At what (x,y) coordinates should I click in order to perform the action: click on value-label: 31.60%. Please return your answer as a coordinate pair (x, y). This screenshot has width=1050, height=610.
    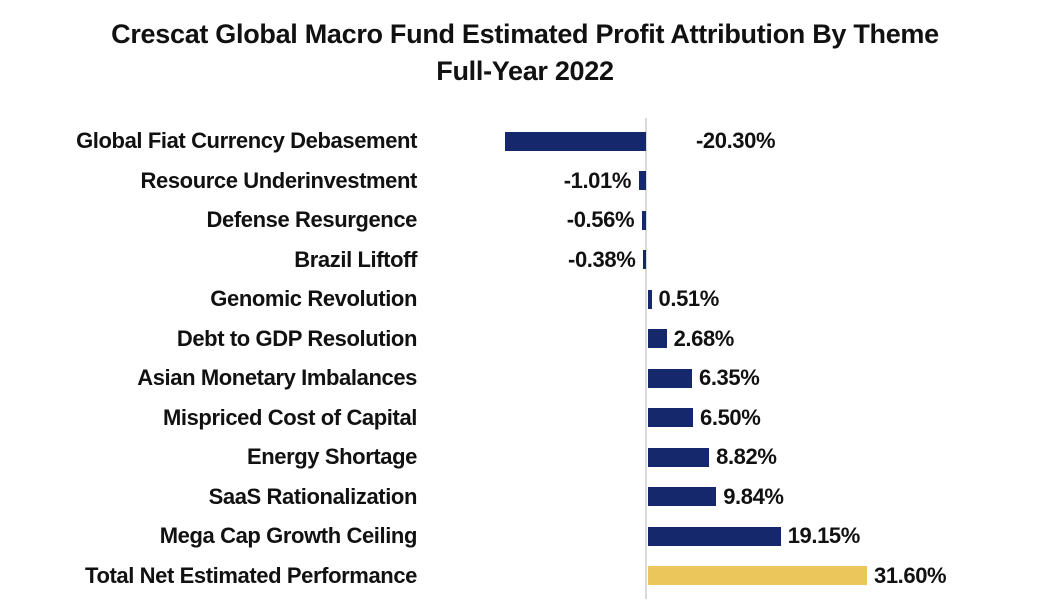
    Looking at the image, I should click on (910, 575).